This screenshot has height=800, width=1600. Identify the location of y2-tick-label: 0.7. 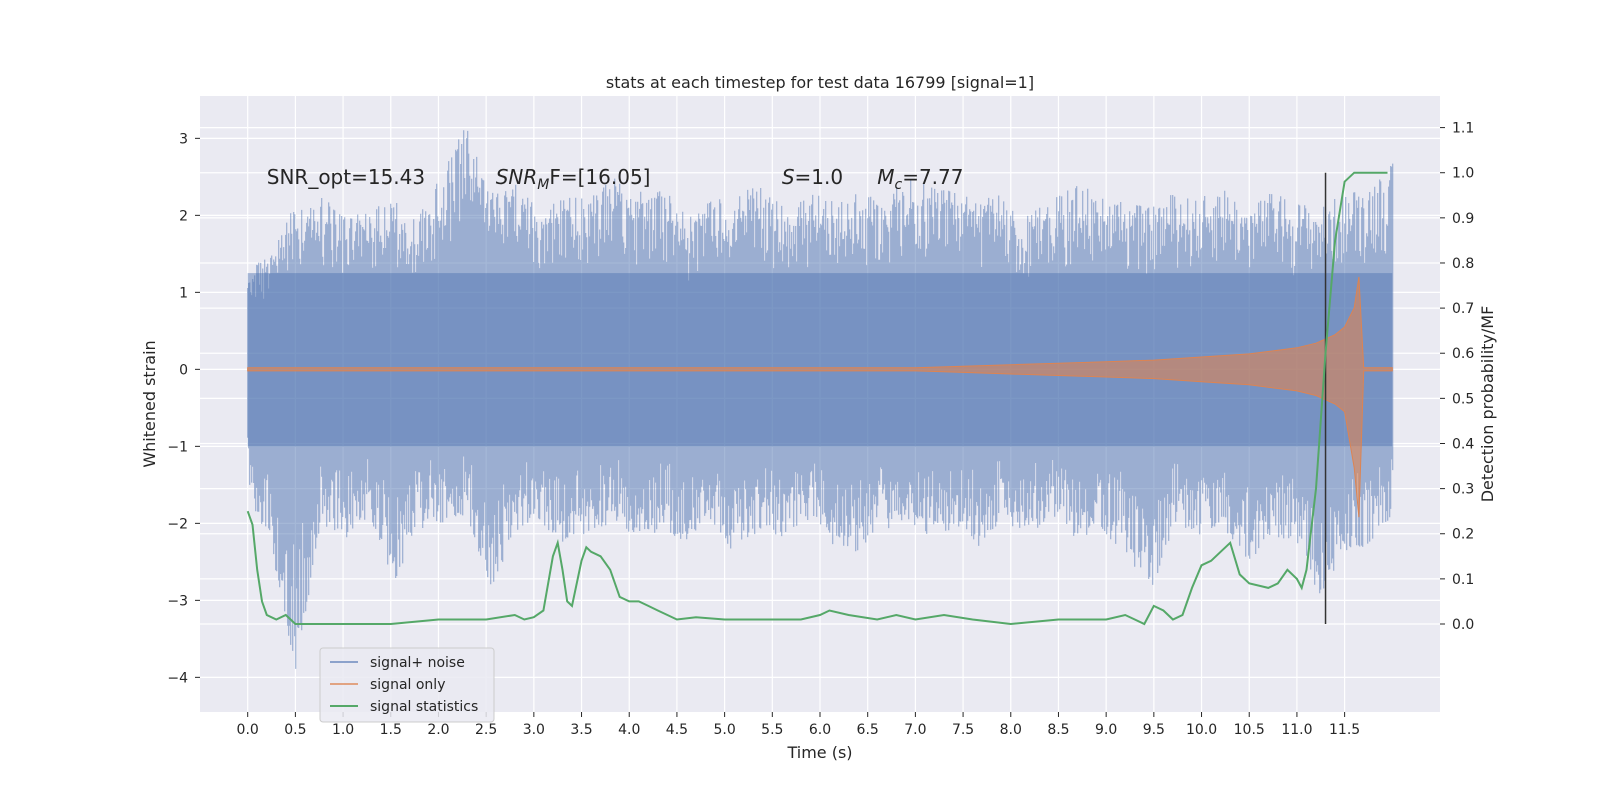
(1463, 309).